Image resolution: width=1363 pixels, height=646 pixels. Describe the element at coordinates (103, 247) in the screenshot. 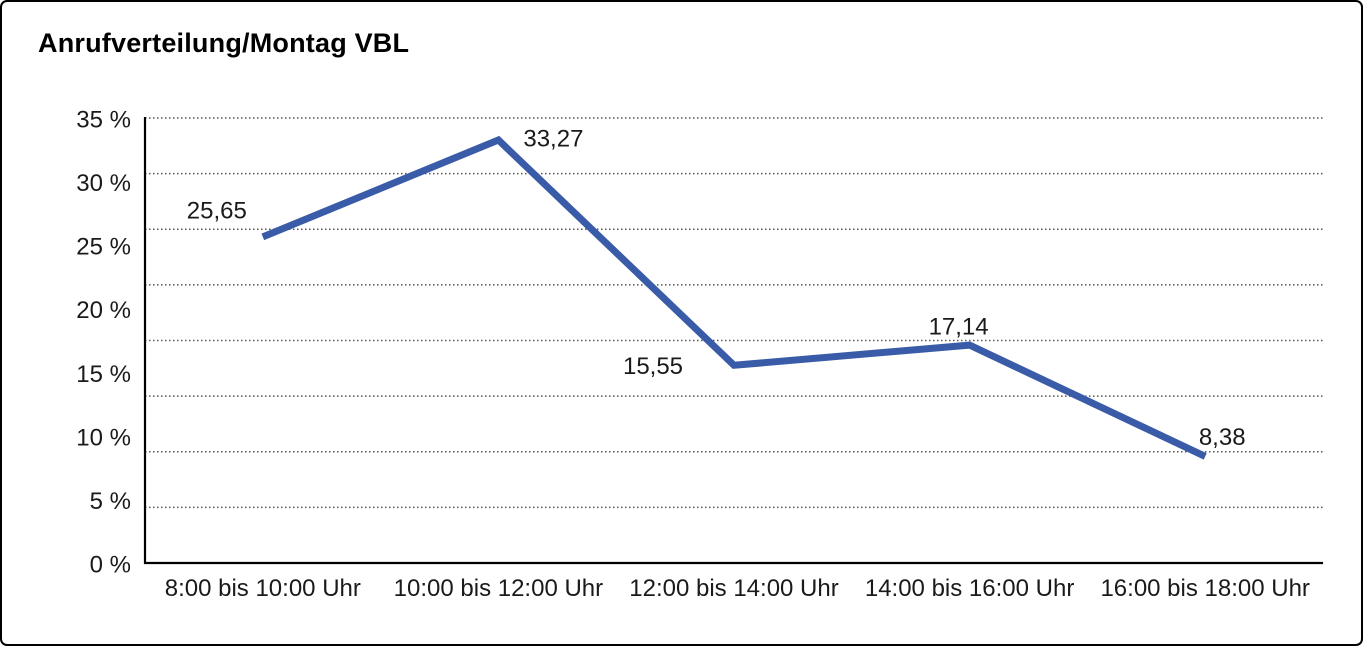

I see `y-axis-tick-label: 25 %` at that location.